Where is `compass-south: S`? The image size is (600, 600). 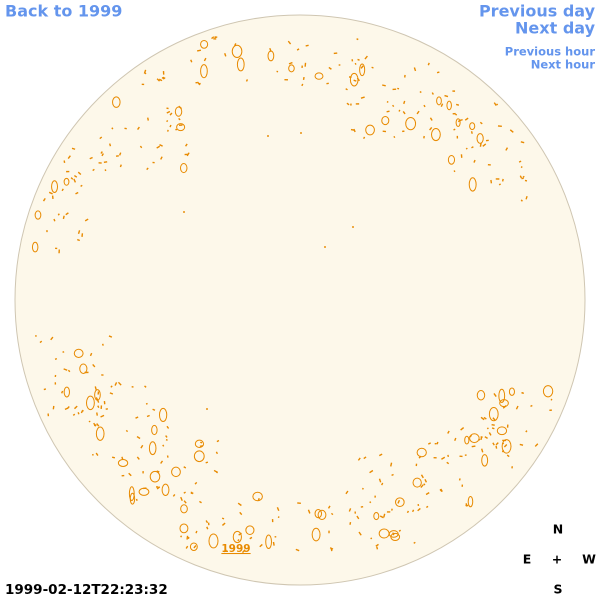
compass-south: S is located at coordinates (557, 589).